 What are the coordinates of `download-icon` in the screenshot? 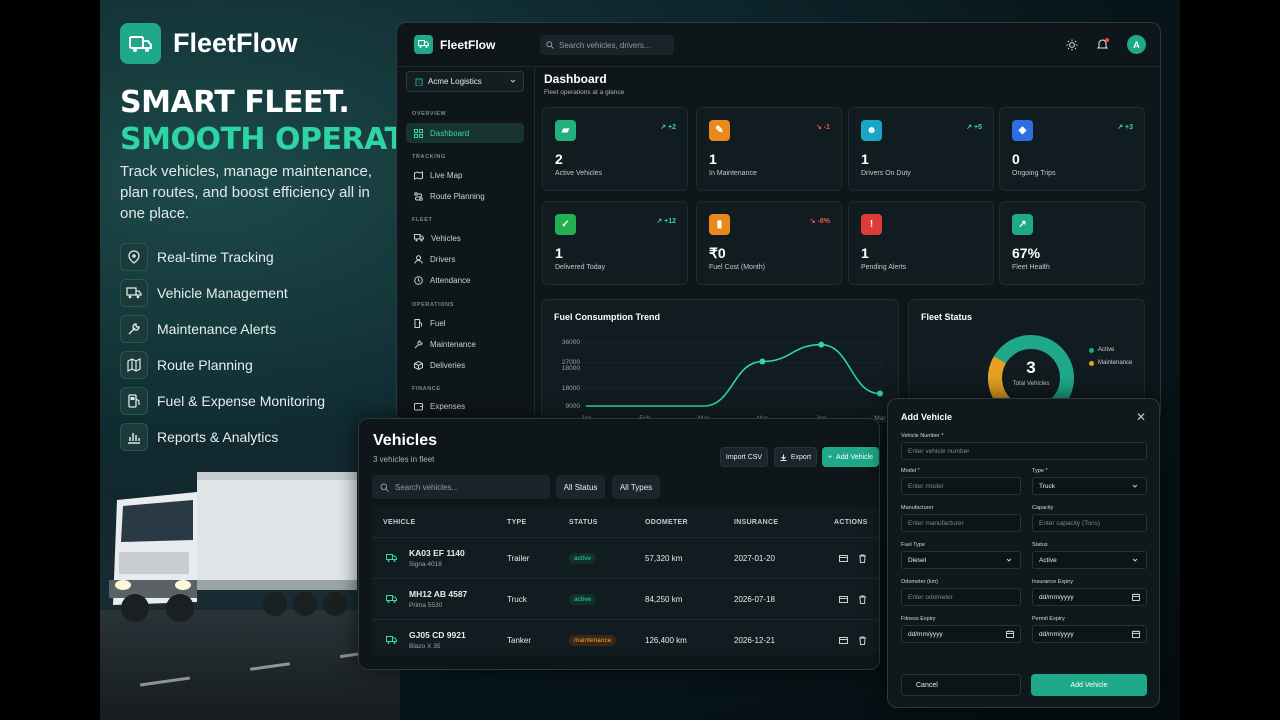 It's located at (783, 457).